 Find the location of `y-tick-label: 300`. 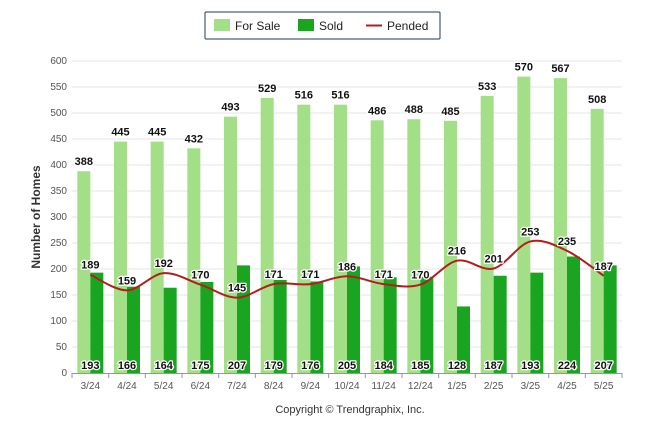

y-tick-label: 300 is located at coordinates (58, 217).